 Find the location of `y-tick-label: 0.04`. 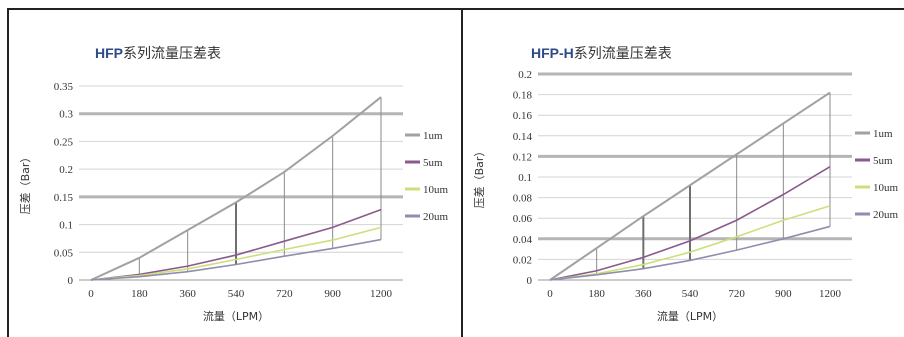

y-tick-label: 0.04 is located at coordinates (523, 240).